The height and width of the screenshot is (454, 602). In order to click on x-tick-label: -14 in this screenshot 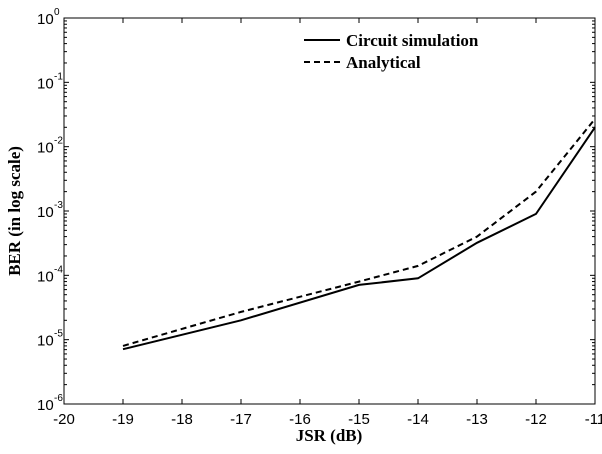, I will do `click(418, 419)`.